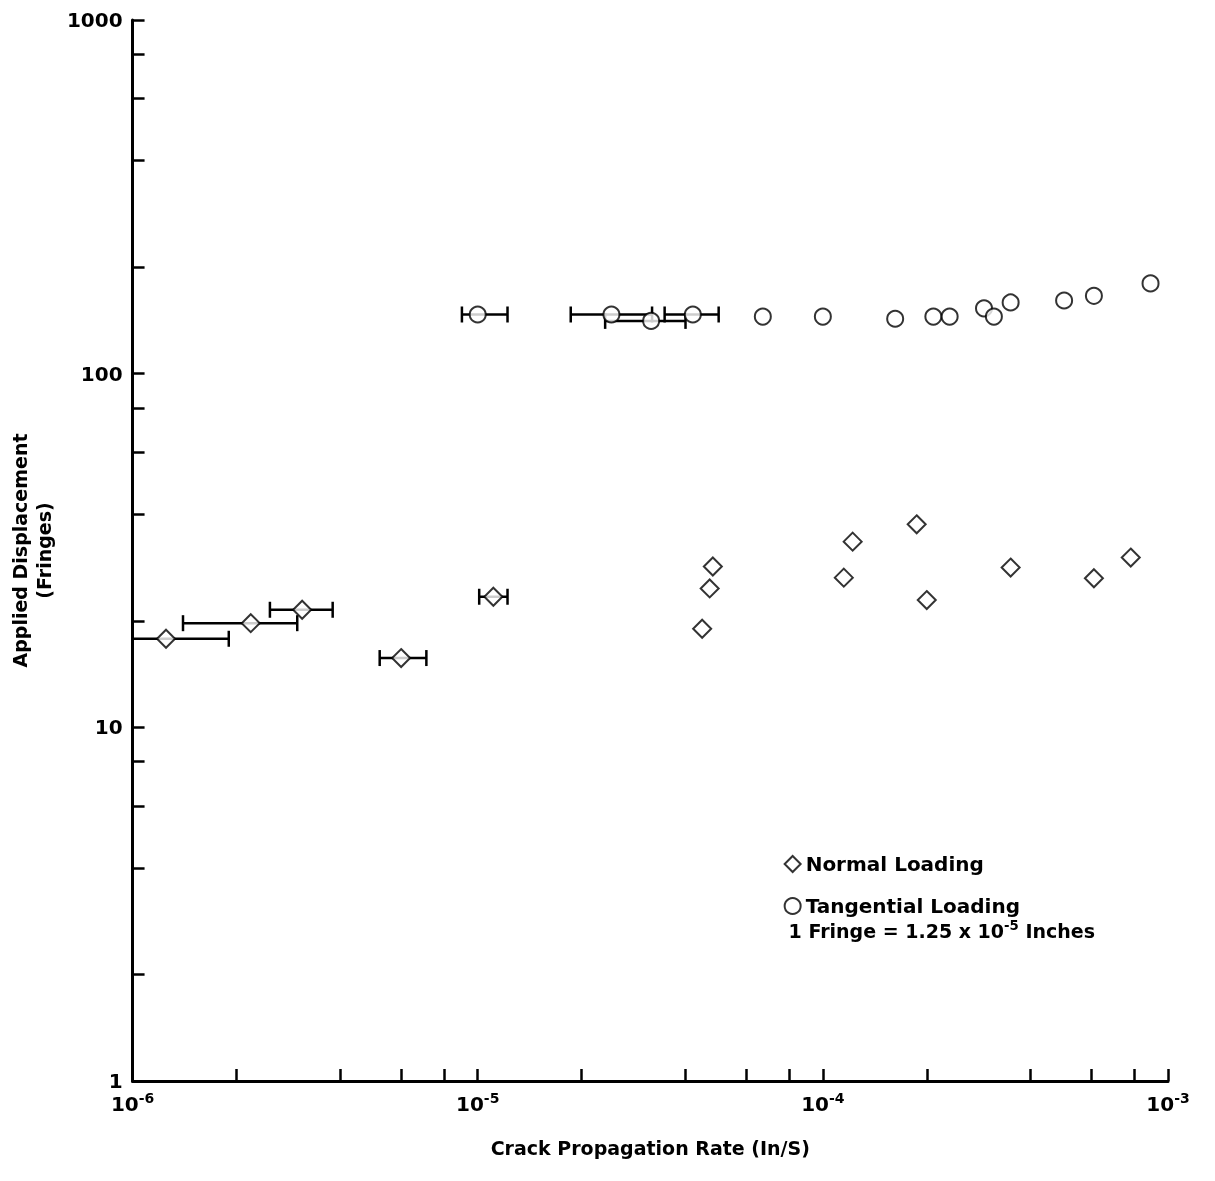 The width and height of the screenshot is (1215, 1181). I want to click on x-axis-title: Crack Propagation Rate (In/S), so click(650, 1148).